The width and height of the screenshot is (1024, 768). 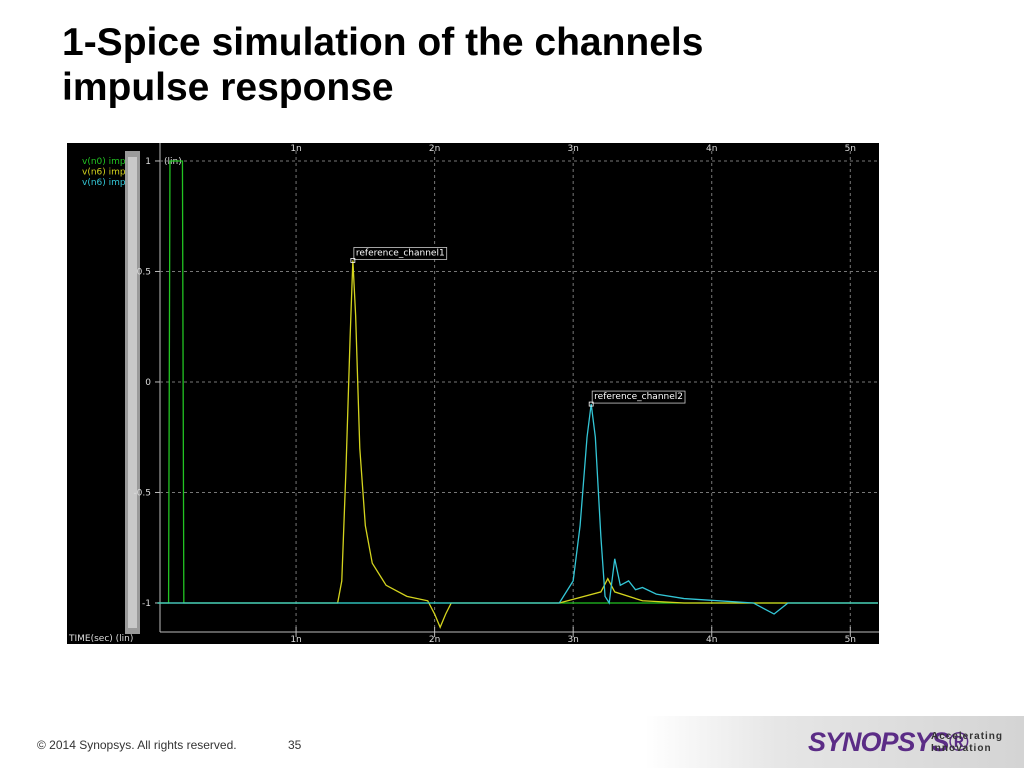 I want to click on logo-bar, so click(x=834, y=742).